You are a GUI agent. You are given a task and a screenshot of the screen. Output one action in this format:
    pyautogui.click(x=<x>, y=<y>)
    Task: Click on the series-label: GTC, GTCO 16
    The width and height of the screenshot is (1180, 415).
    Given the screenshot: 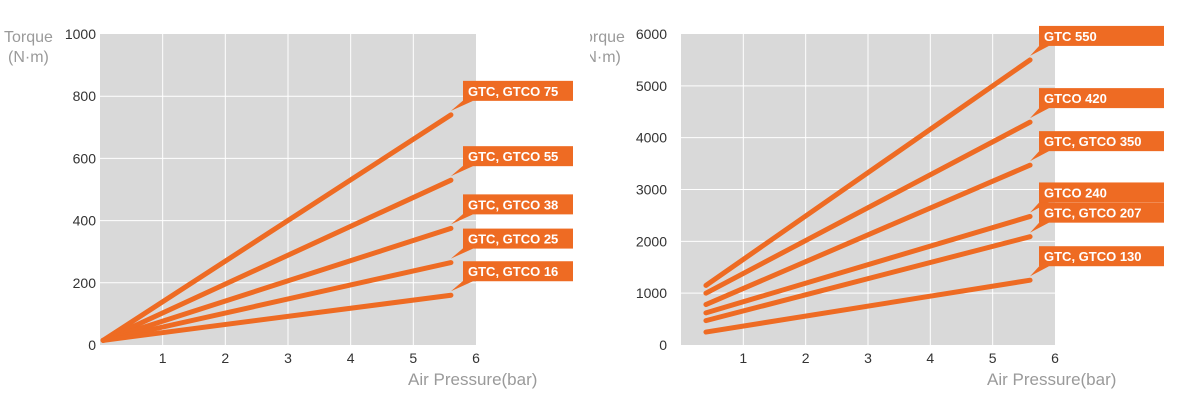 What is the action you would take?
    pyautogui.click(x=513, y=271)
    